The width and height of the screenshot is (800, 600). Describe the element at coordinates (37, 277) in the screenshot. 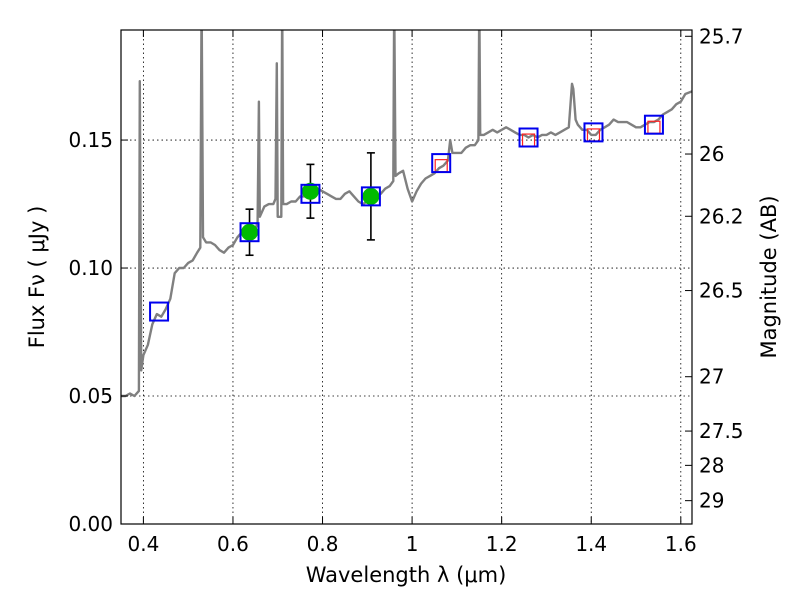

I see `y-axis-title: Flux Fν ( μJy )` at that location.